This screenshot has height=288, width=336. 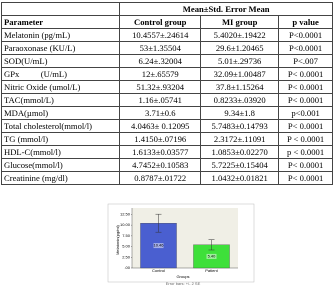 I want to click on value-label: 10.46, so click(x=158, y=245).